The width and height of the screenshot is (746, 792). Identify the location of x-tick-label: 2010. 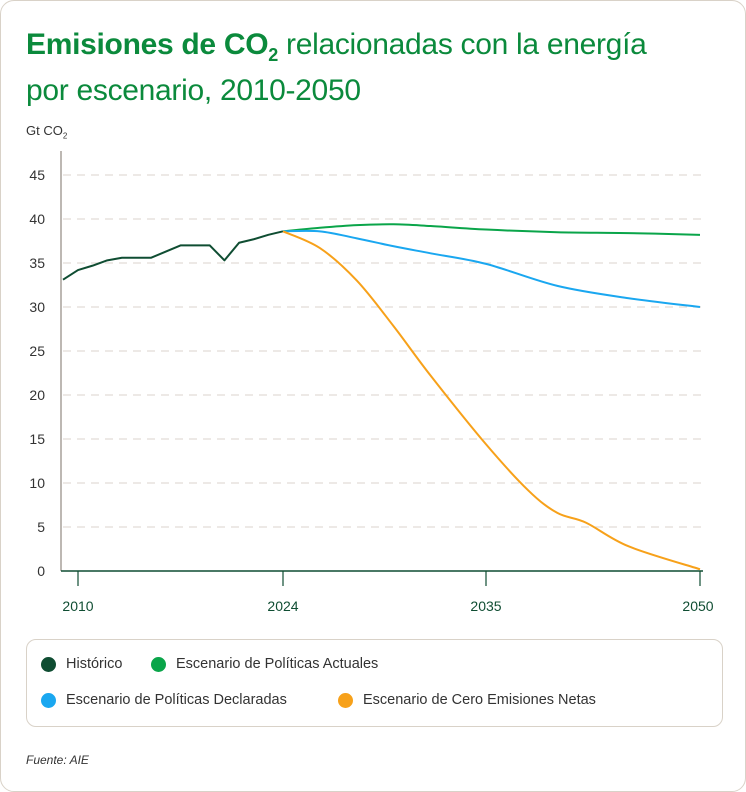
(77, 606).